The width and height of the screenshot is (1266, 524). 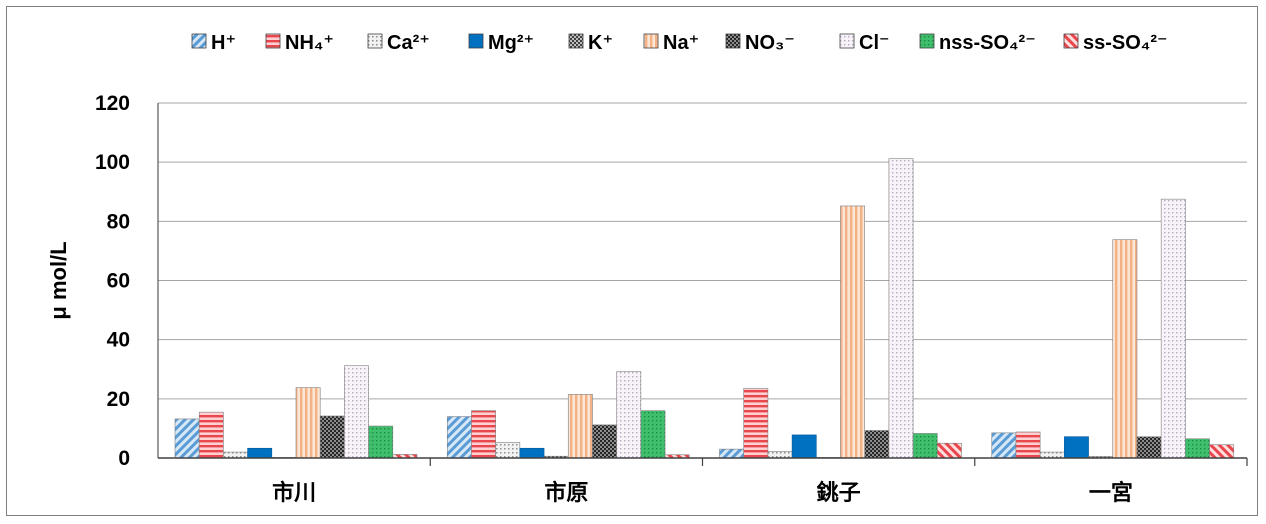 What do you see at coordinates (118, 221) in the screenshot?
I see `y-tick-label: 80` at bounding box center [118, 221].